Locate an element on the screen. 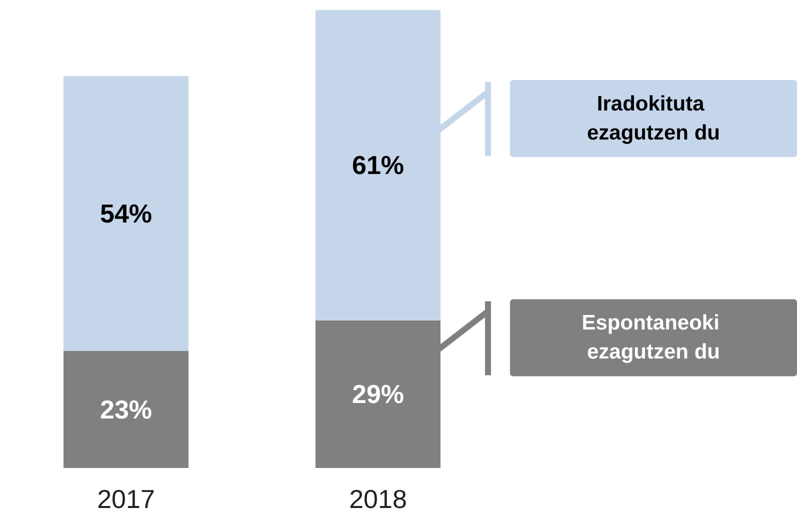 The width and height of the screenshot is (797, 526). text: Iradokituta ezagutzen du is located at coordinates (653, 118).